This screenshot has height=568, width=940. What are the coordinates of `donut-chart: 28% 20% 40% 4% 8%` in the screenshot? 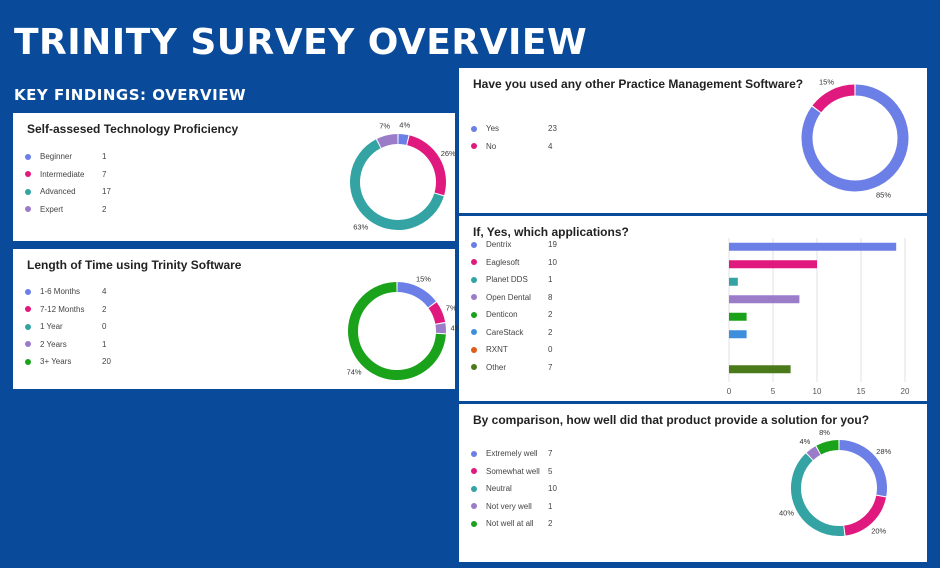 It's located at (835, 482).